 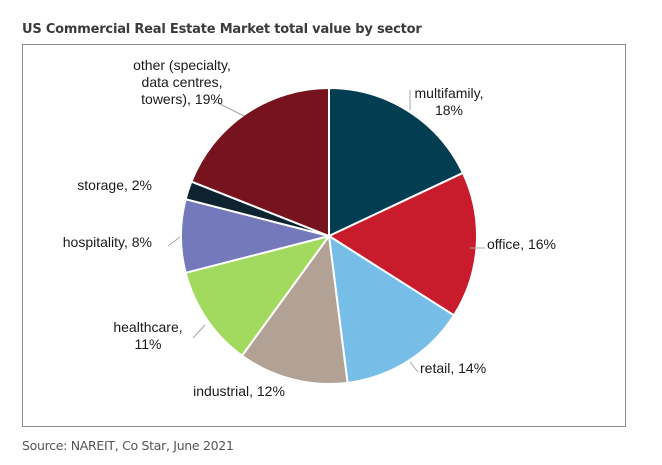 What do you see at coordinates (147, 327) in the screenshot?
I see `data-label-line: healthcare,` at bounding box center [147, 327].